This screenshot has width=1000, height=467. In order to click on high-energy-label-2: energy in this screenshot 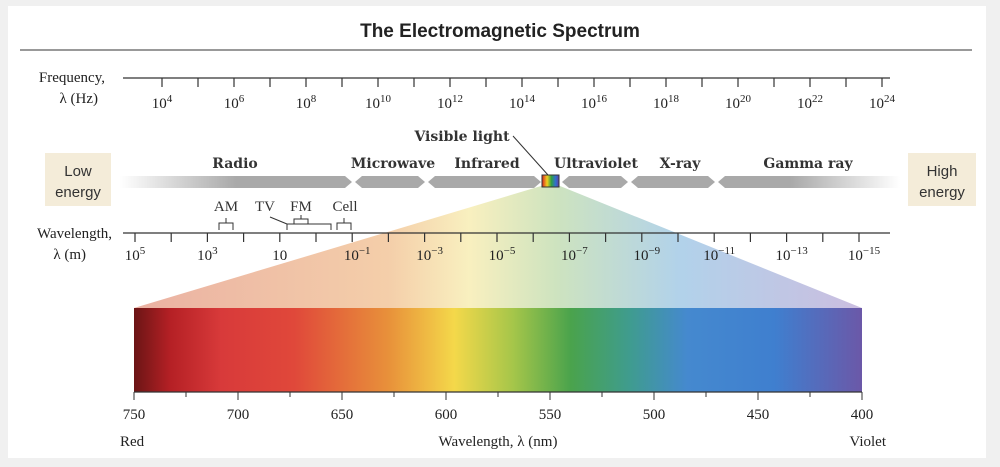, I will do `click(942, 192)`.